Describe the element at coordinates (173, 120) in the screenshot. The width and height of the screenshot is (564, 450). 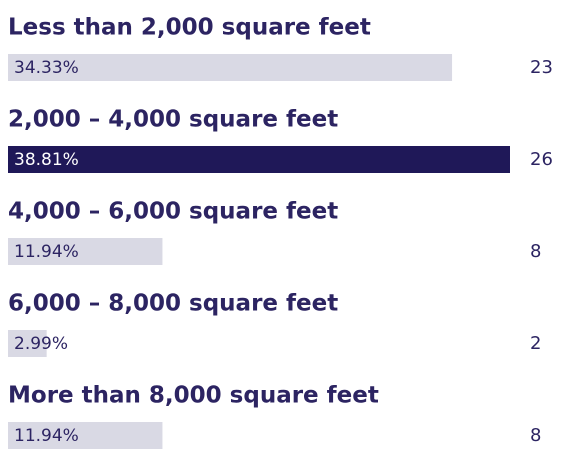
I see `option-label: 2,000 – 4,000 square feet` at that location.